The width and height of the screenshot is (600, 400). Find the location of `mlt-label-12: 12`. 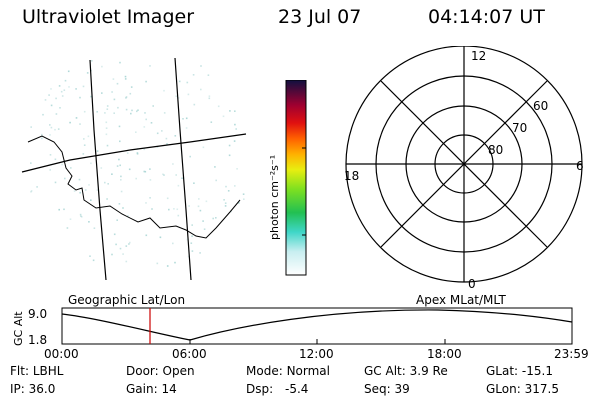

mlt-label-12: 12 is located at coordinates (478, 56).